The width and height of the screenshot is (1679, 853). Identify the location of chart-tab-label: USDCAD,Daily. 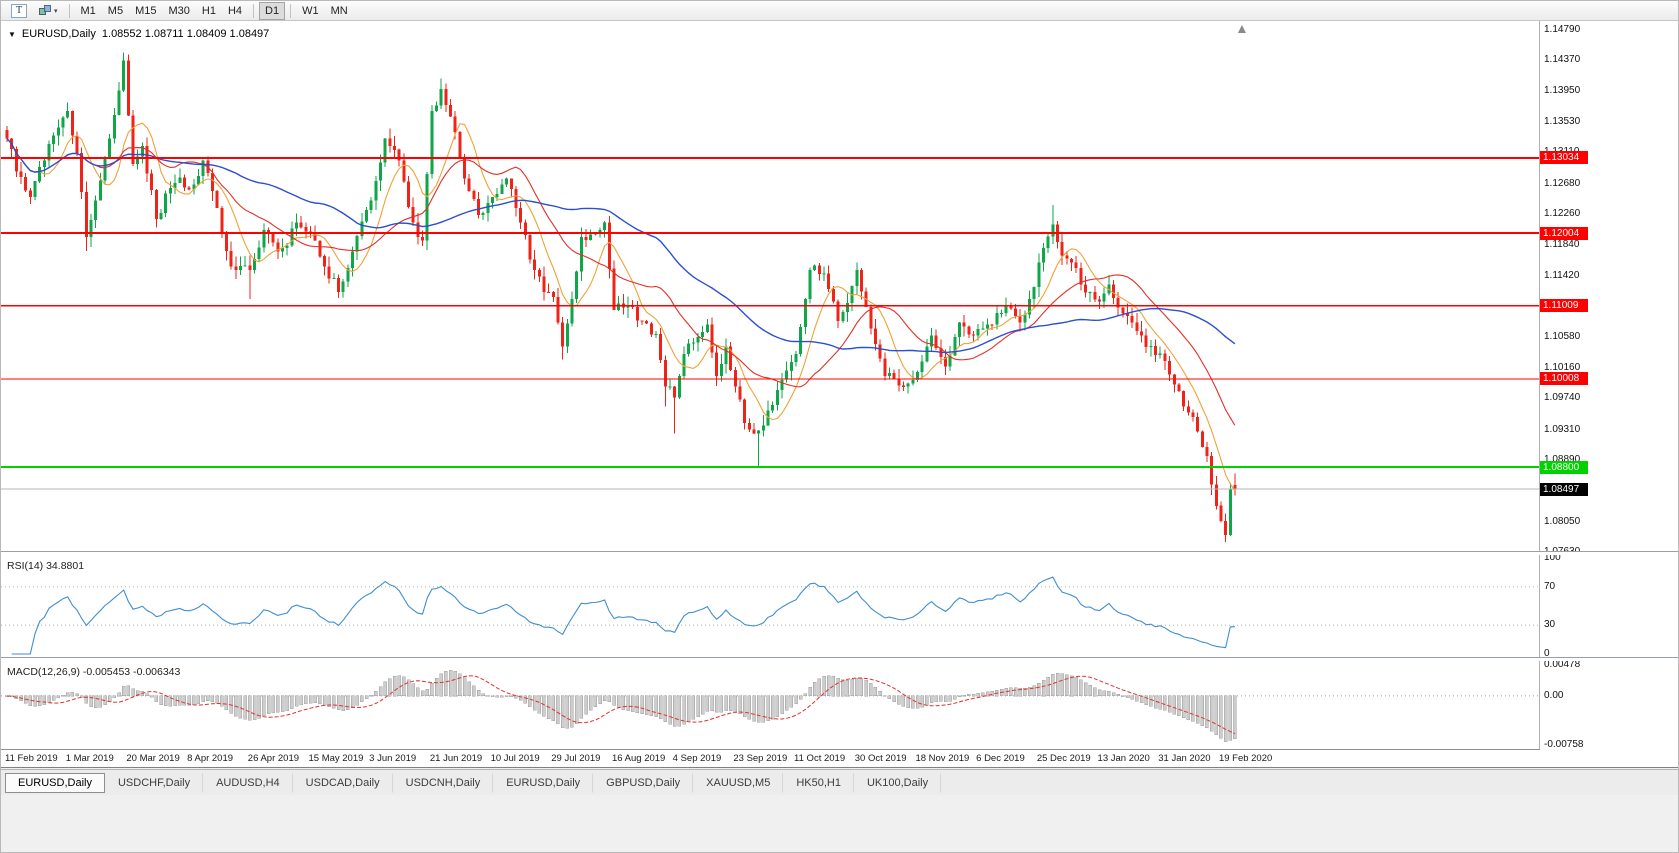
(342, 782).